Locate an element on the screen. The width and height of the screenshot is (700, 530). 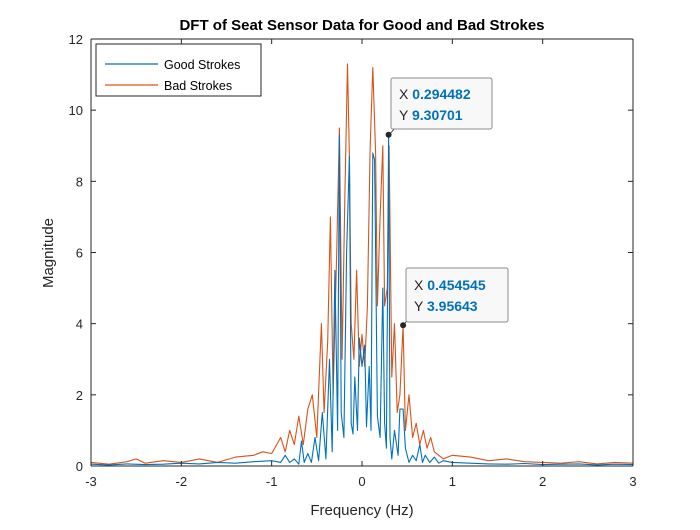
x-tick-label-6: 3 is located at coordinates (632, 481).